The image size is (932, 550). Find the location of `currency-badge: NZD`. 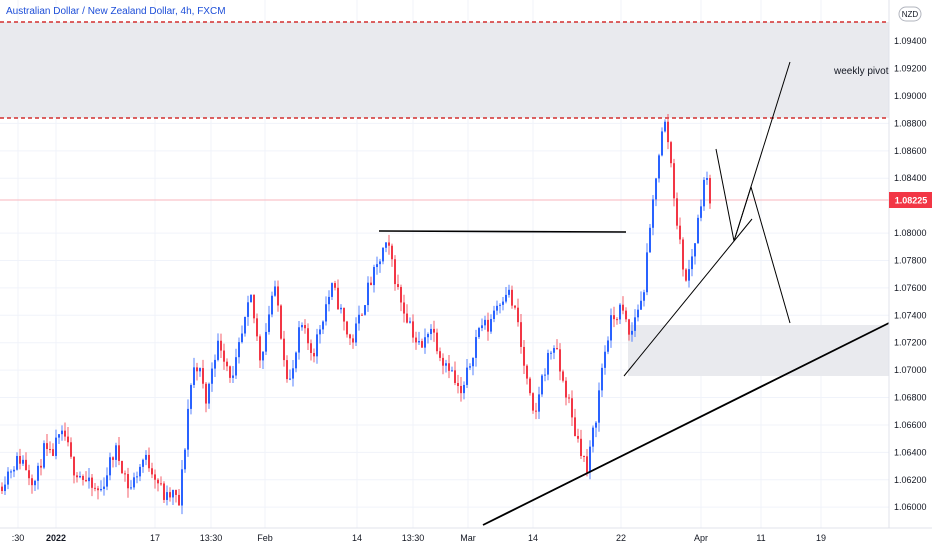

currency-badge: NZD is located at coordinates (910, 14).